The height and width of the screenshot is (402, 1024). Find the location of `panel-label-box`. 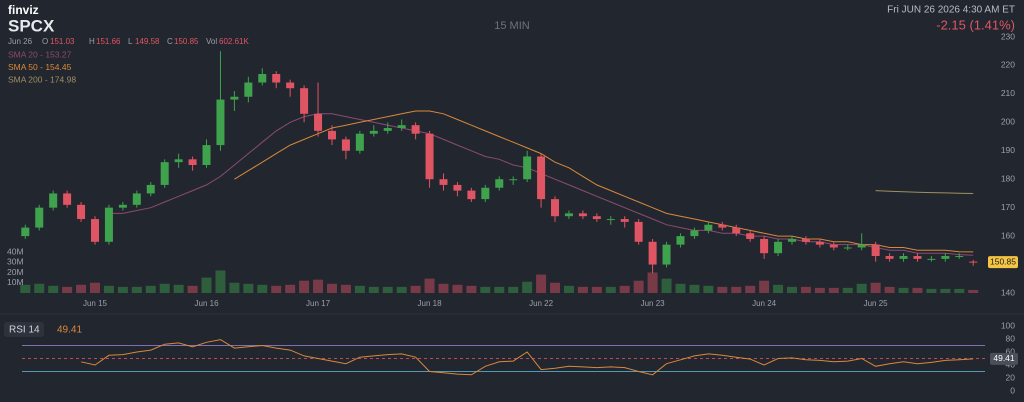

panel-label-box is located at coordinates (24, 329).